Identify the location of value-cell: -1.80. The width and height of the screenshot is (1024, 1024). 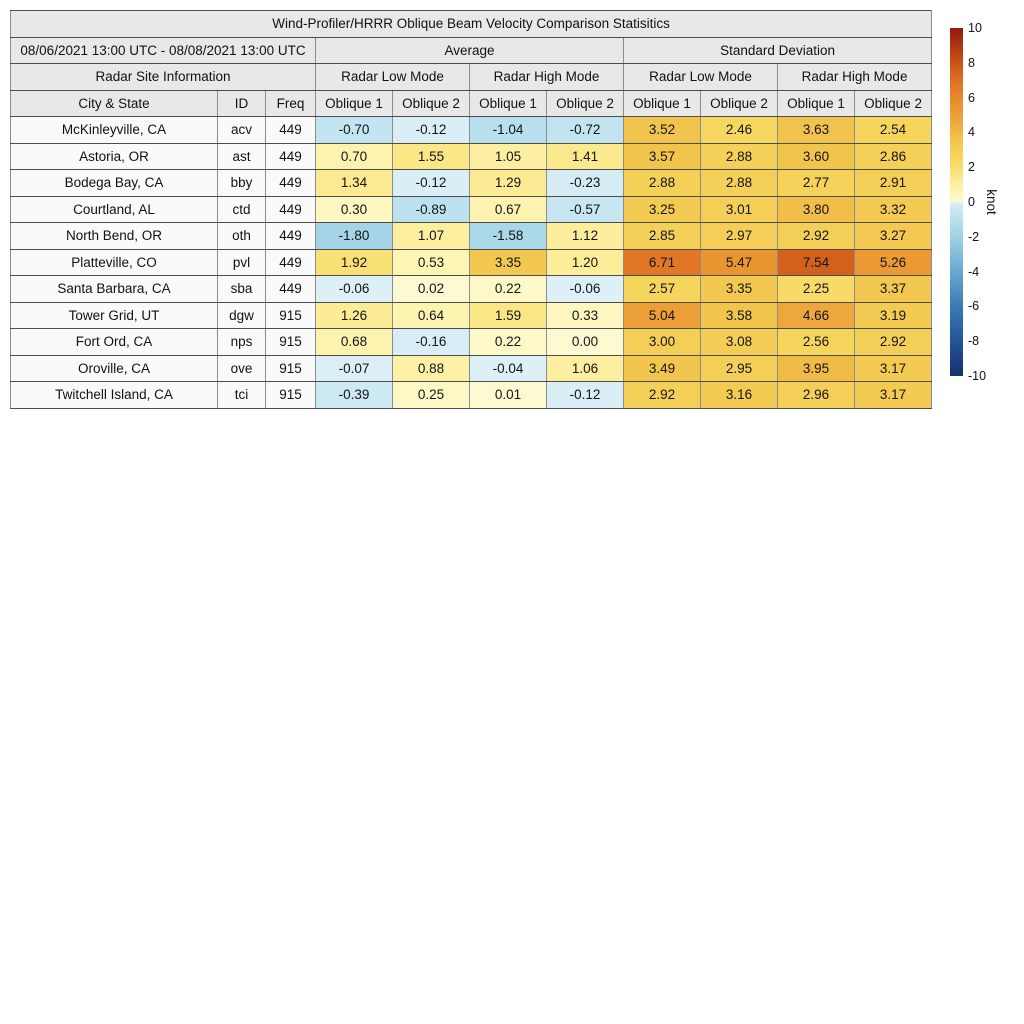
(354, 236).